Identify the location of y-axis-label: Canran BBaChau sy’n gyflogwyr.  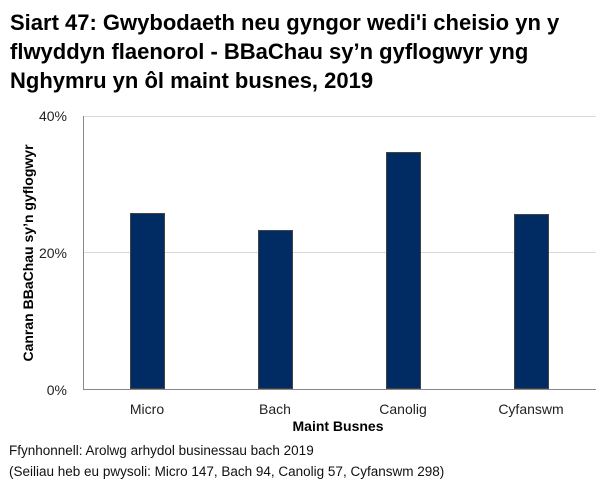
(28, 253).